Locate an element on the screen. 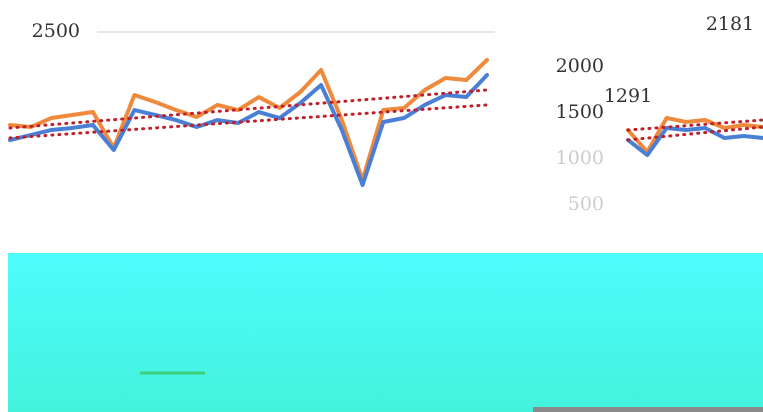 The image size is (763, 412). y-tick-label: 1500 is located at coordinates (580, 112).